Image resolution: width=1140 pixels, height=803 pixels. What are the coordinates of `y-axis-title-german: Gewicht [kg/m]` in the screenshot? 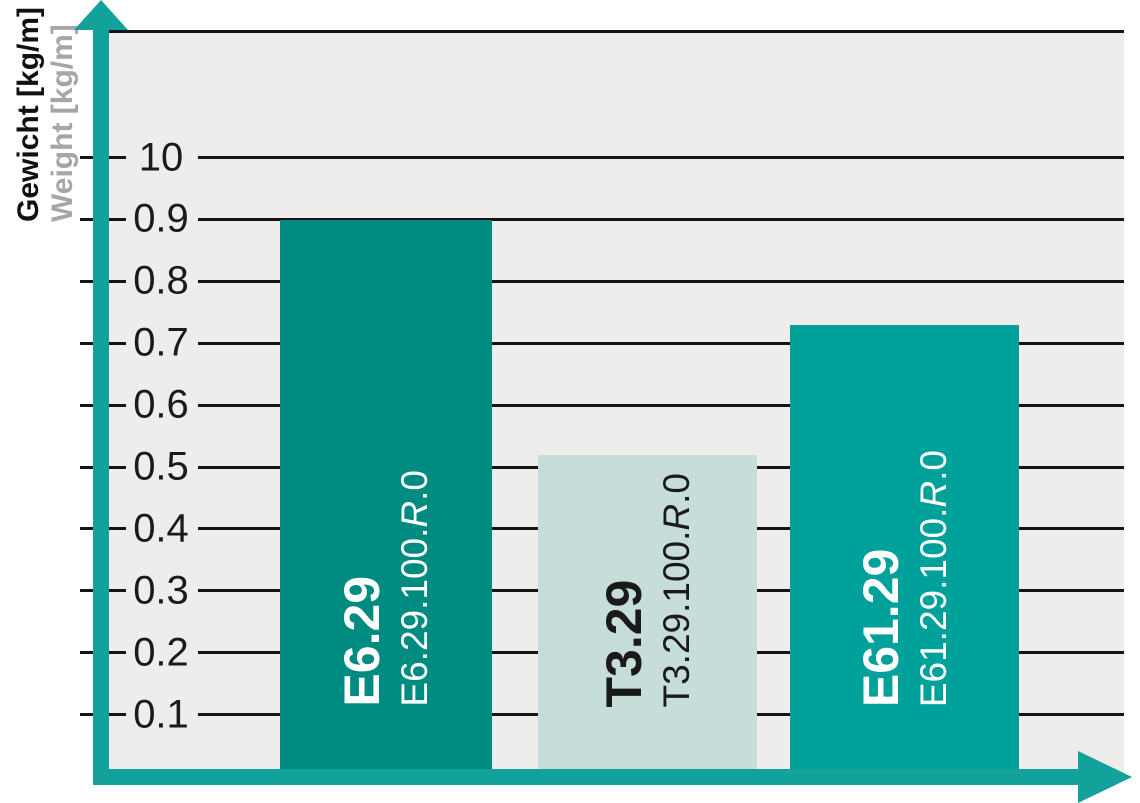 It's located at (28, 114).